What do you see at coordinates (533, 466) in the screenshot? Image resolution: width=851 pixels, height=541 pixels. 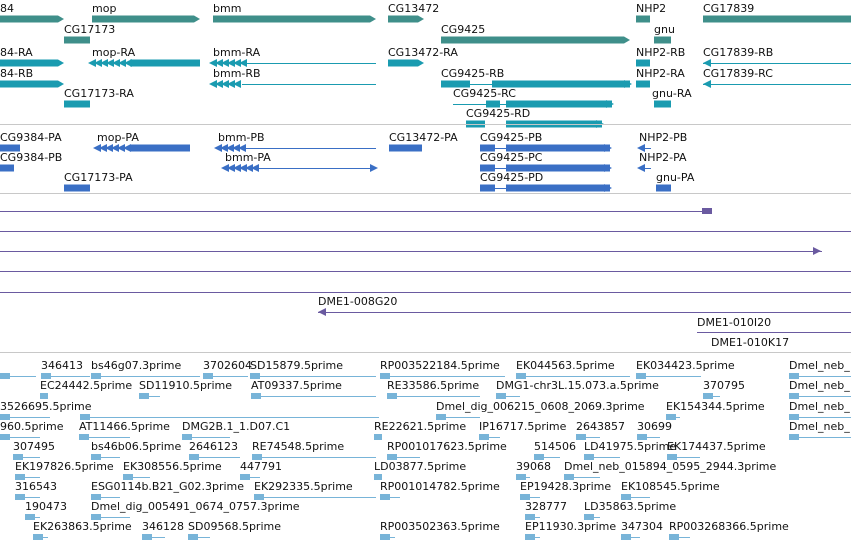 I see `est-label: 39068` at bounding box center [533, 466].